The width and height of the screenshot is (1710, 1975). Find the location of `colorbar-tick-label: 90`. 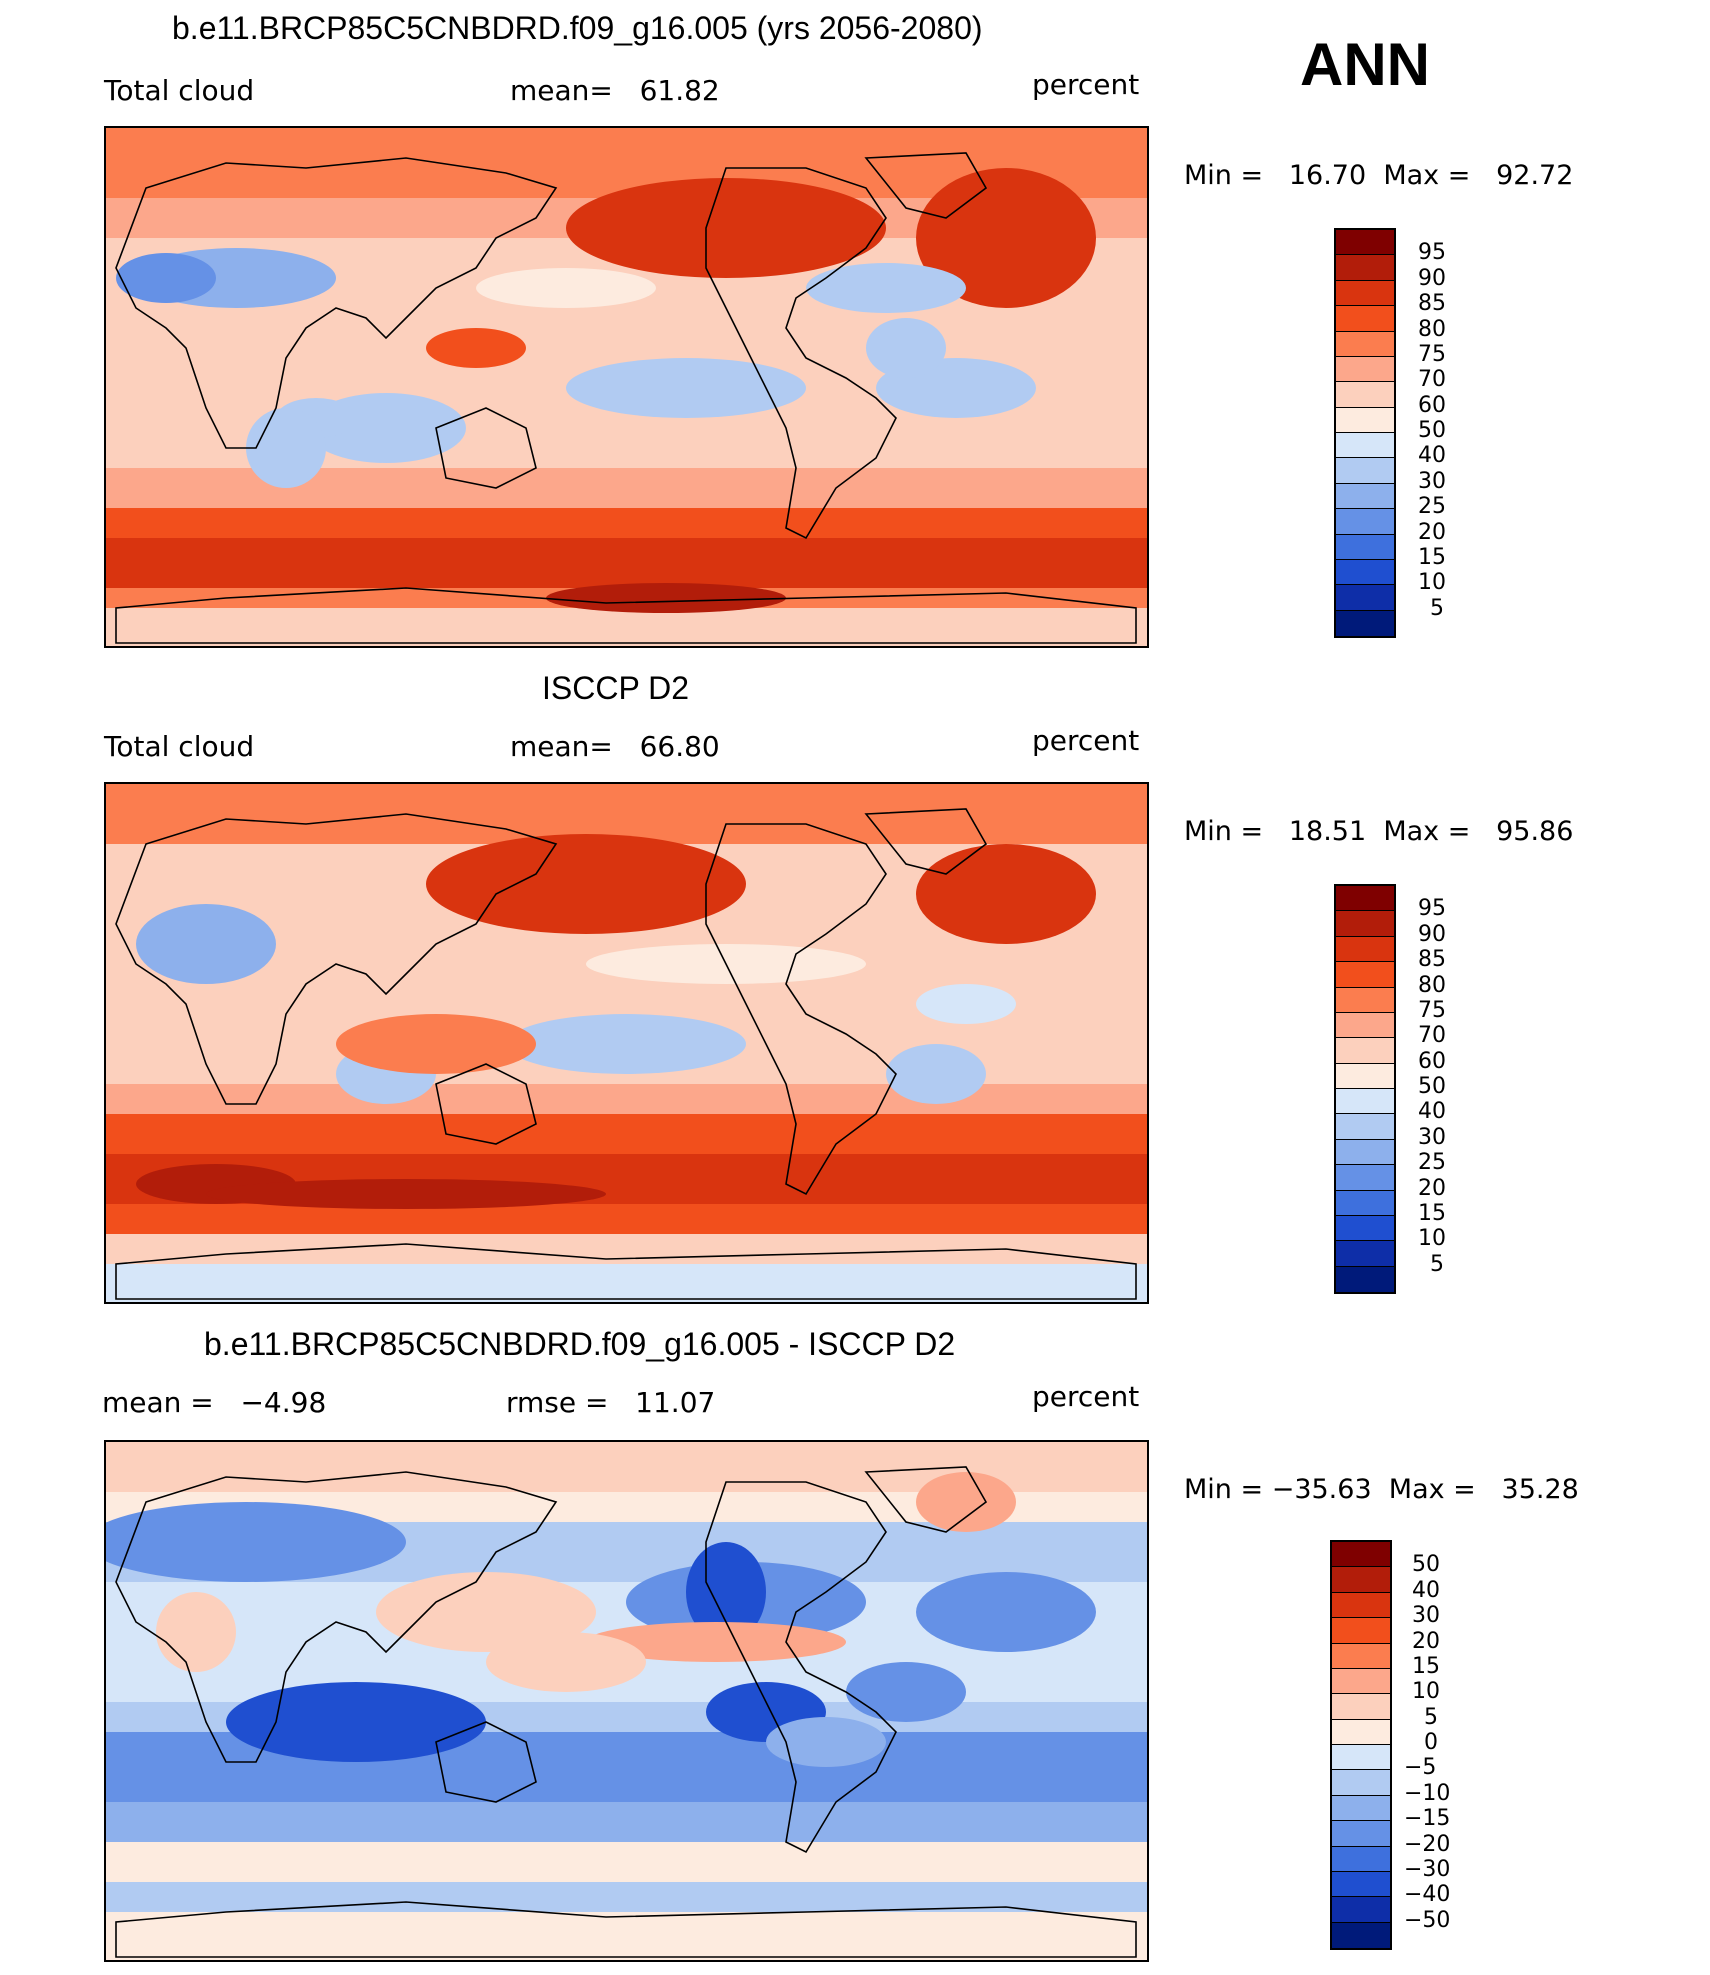

colorbar-tick-label: 90 is located at coordinates (1432, 278).